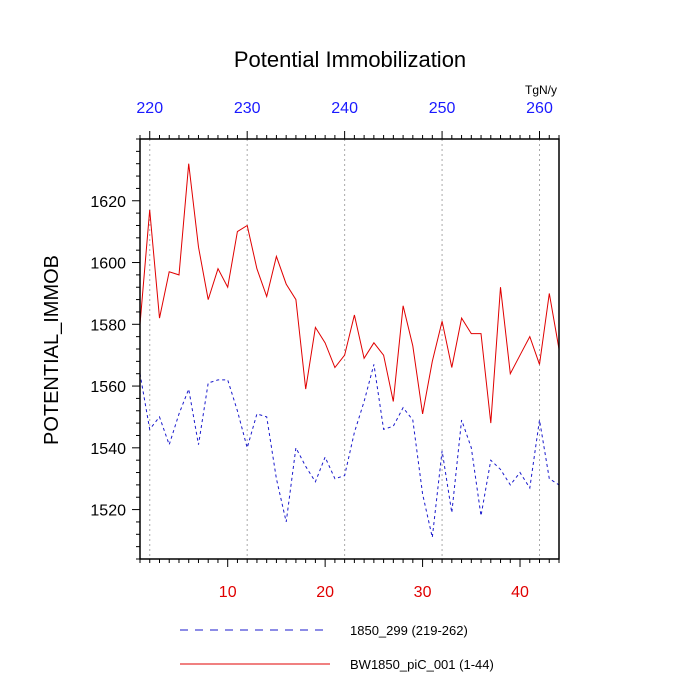 The width and height of the screenshot is (700, 700). What do you see at coordinates (344, 108) in the screenshot?
I see `x-top-tick-label: 240` at bounding box center [344, 108].